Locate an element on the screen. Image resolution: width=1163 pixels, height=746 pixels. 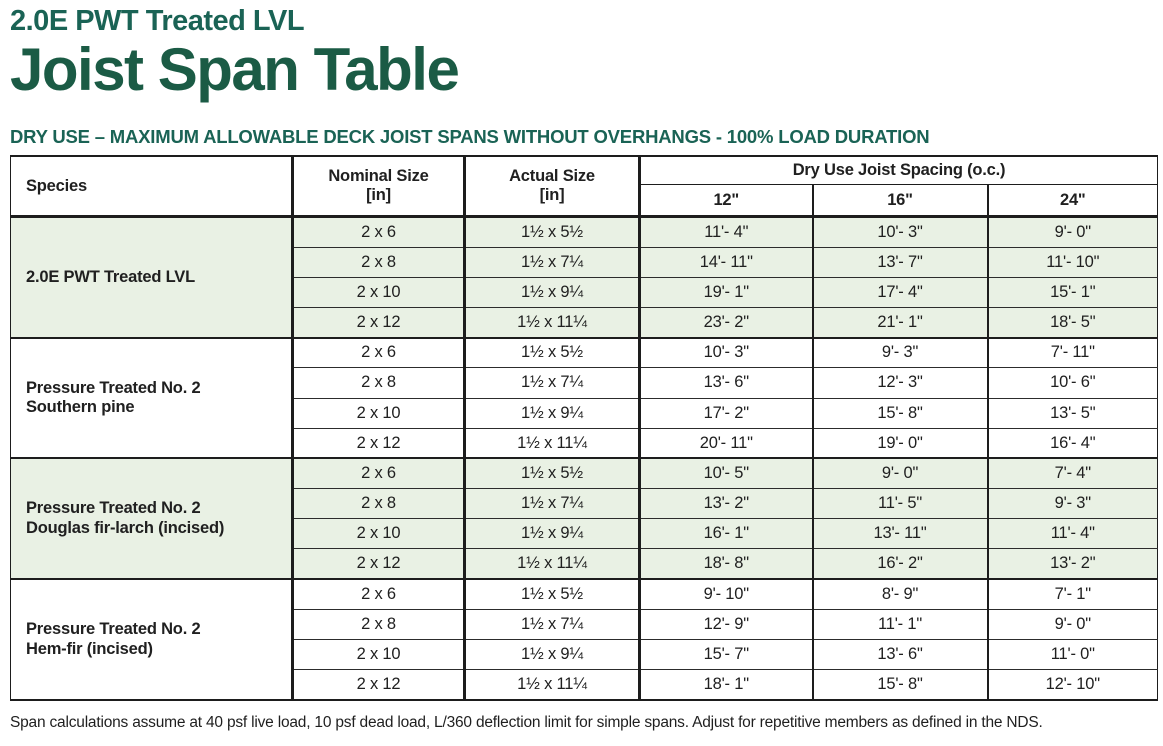
span-12-cell: 16'- 1" is located at coordinates (725, 533).